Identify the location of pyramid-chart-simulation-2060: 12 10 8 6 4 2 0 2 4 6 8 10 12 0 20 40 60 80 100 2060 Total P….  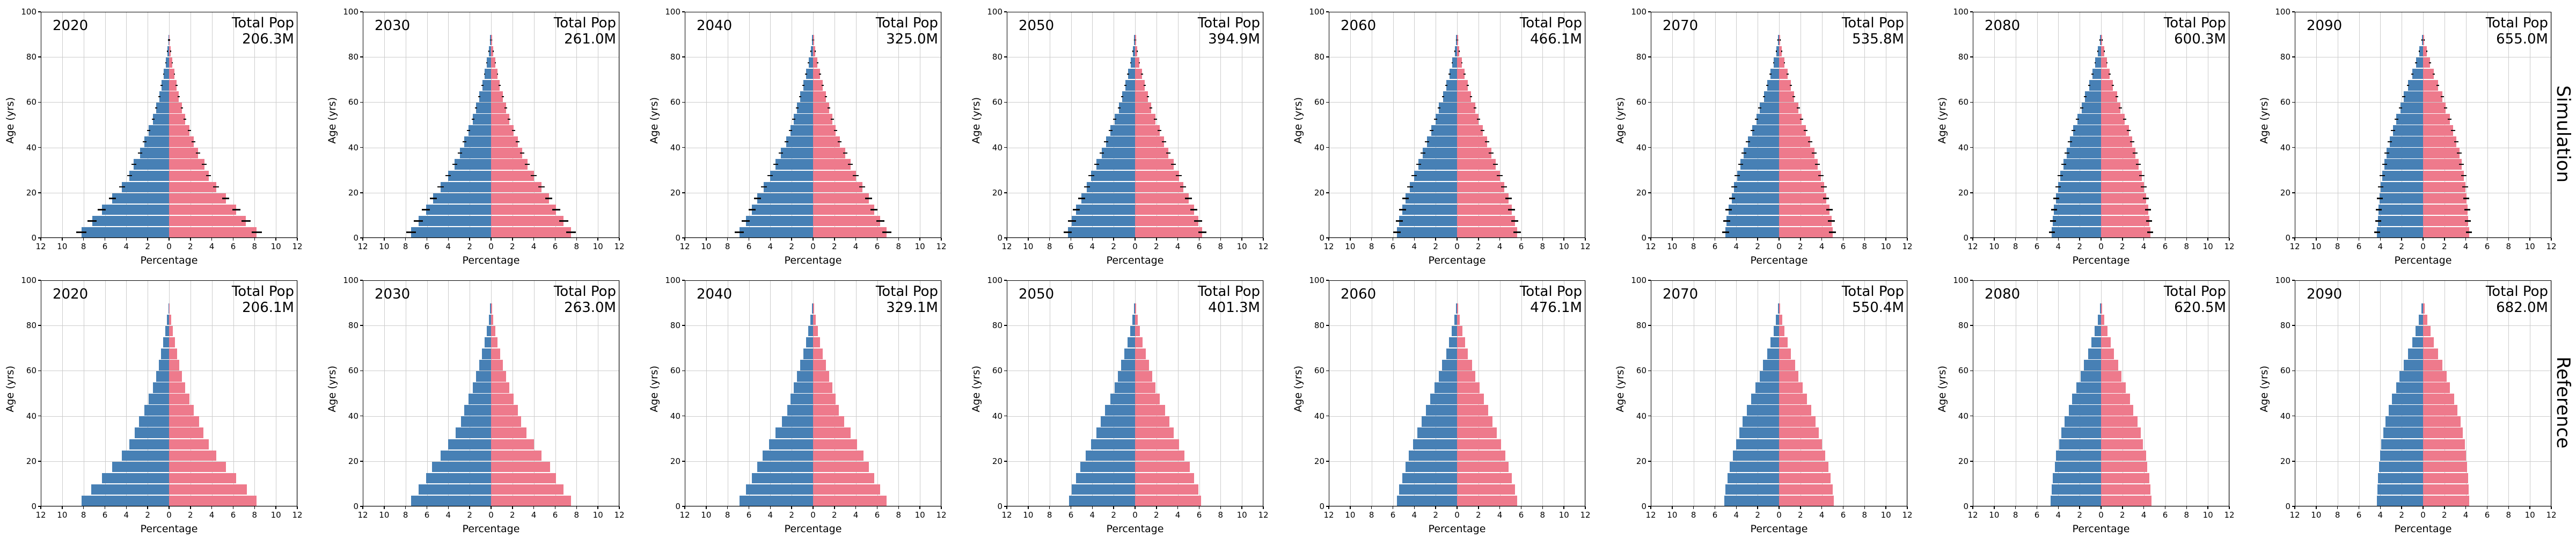
(1449, 134).